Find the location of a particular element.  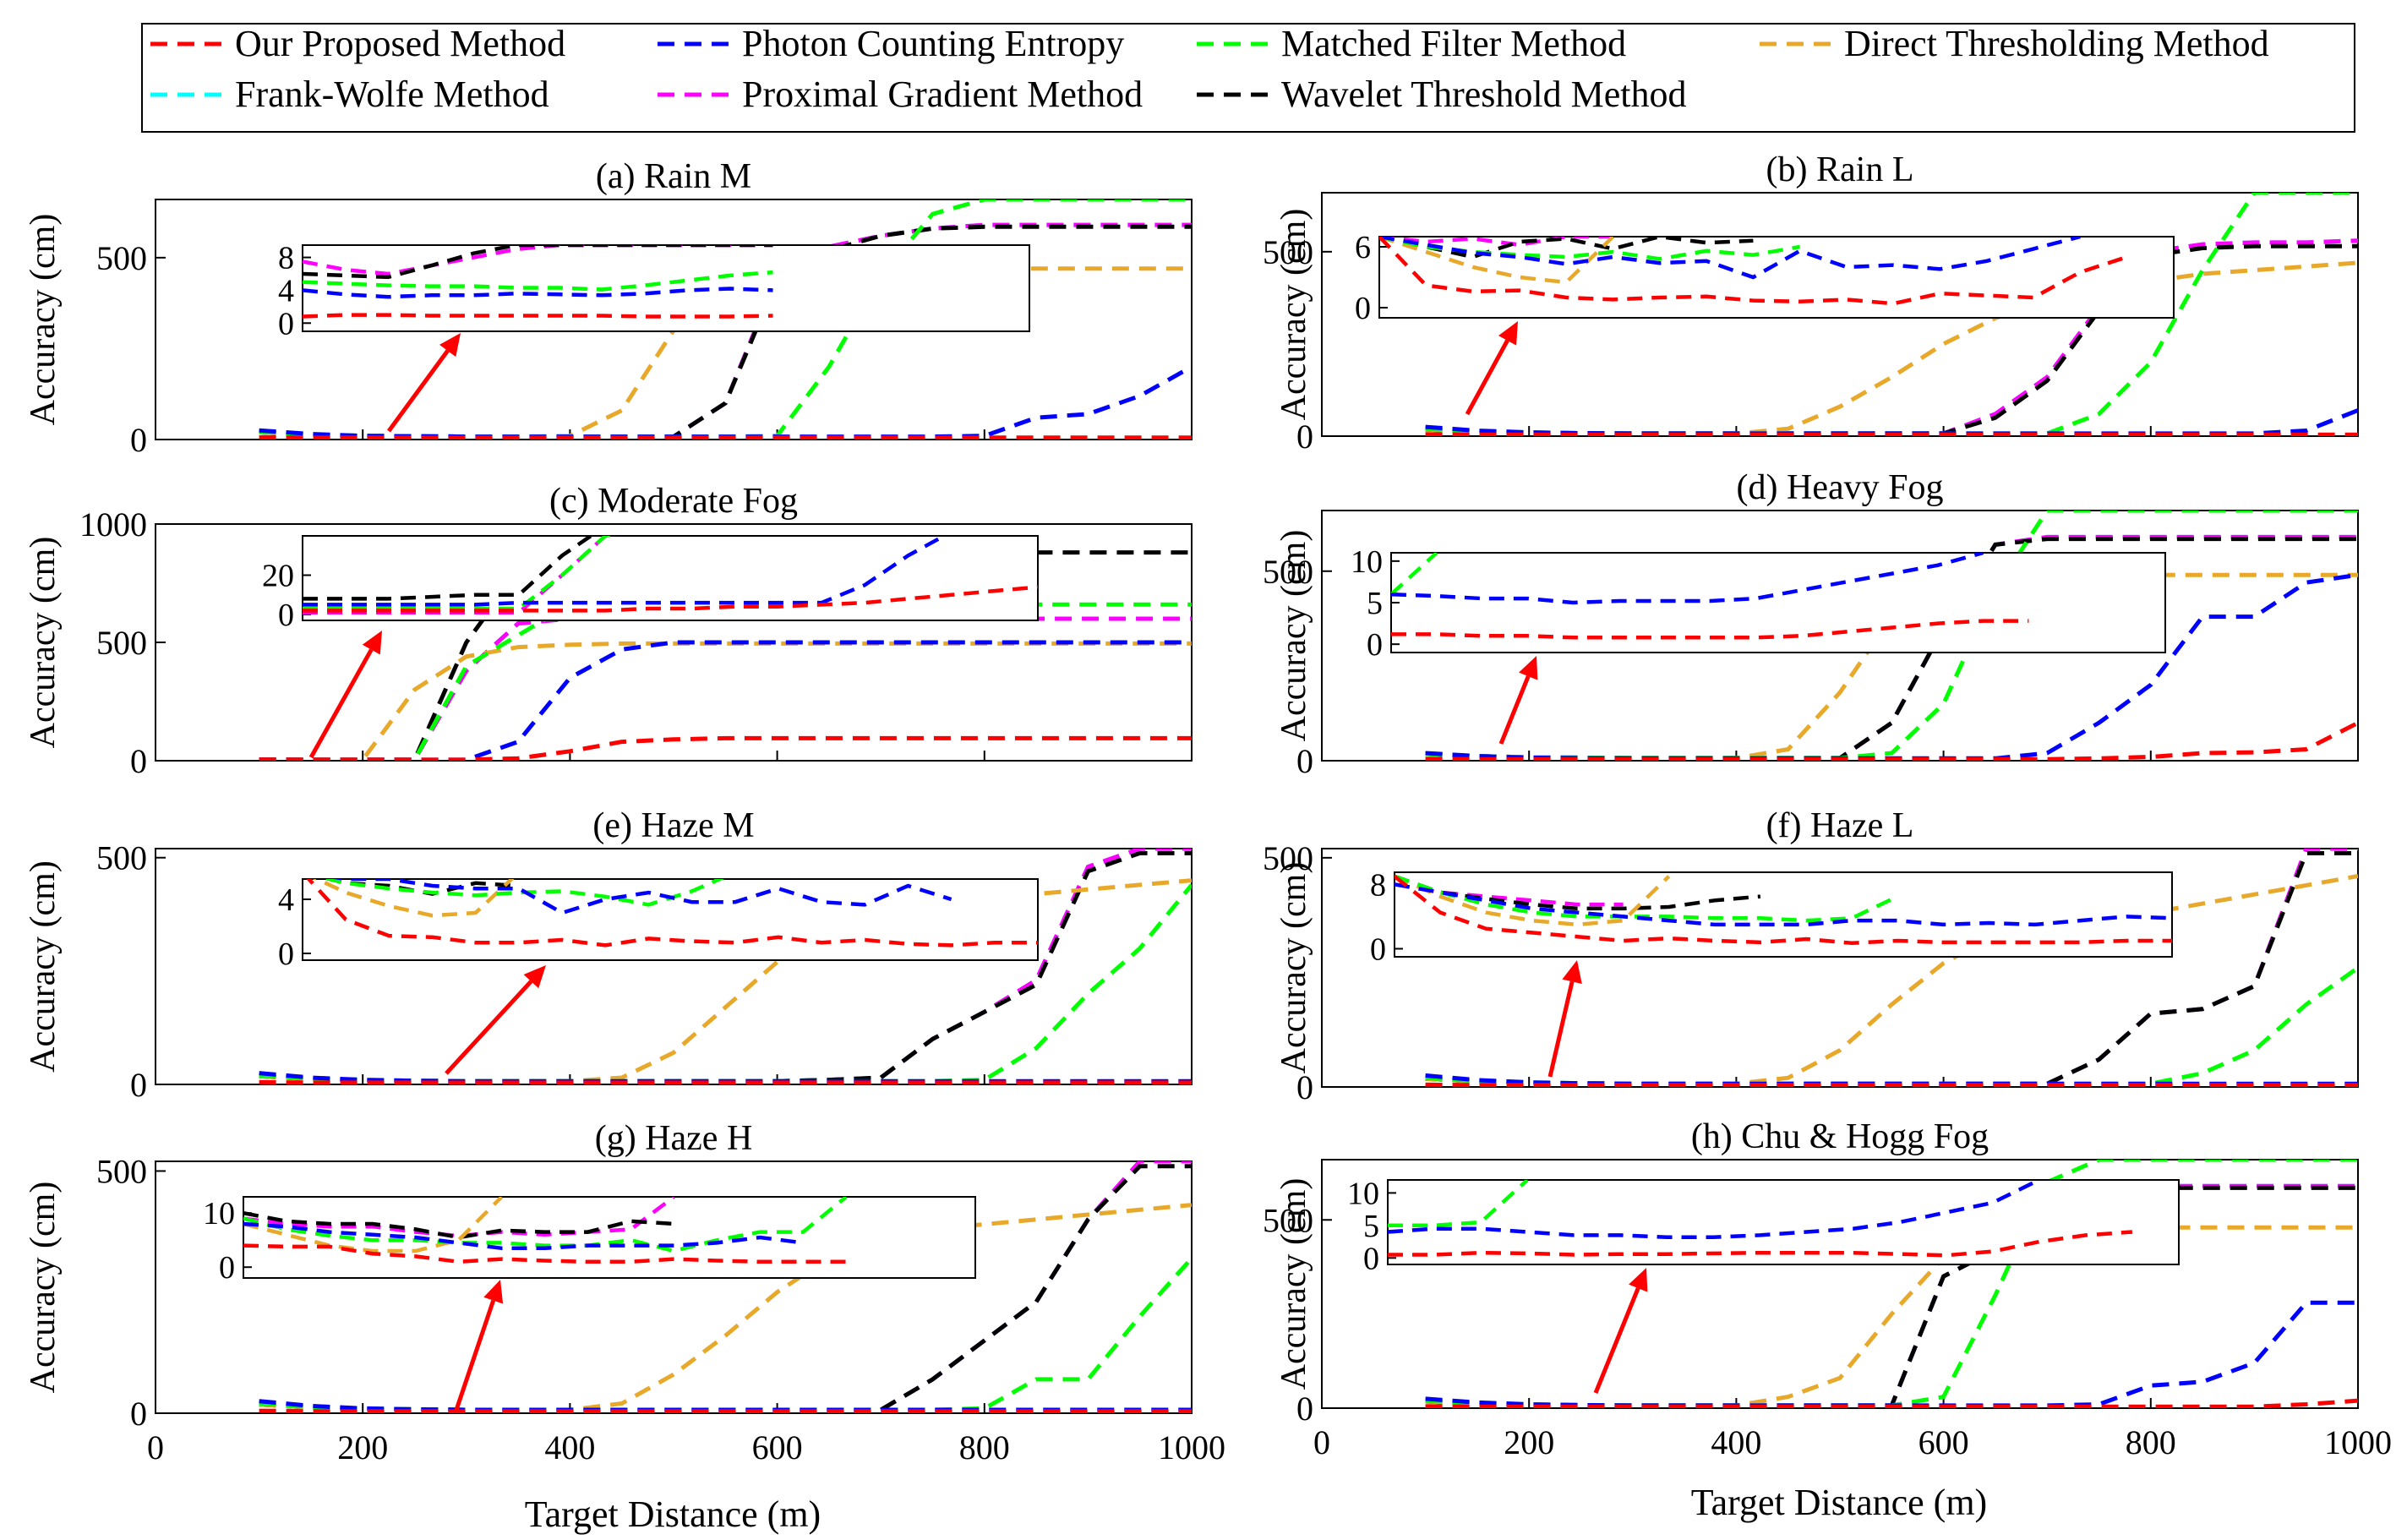

series-line-wavelet-threshold-method is located at coordinates (725, 332).